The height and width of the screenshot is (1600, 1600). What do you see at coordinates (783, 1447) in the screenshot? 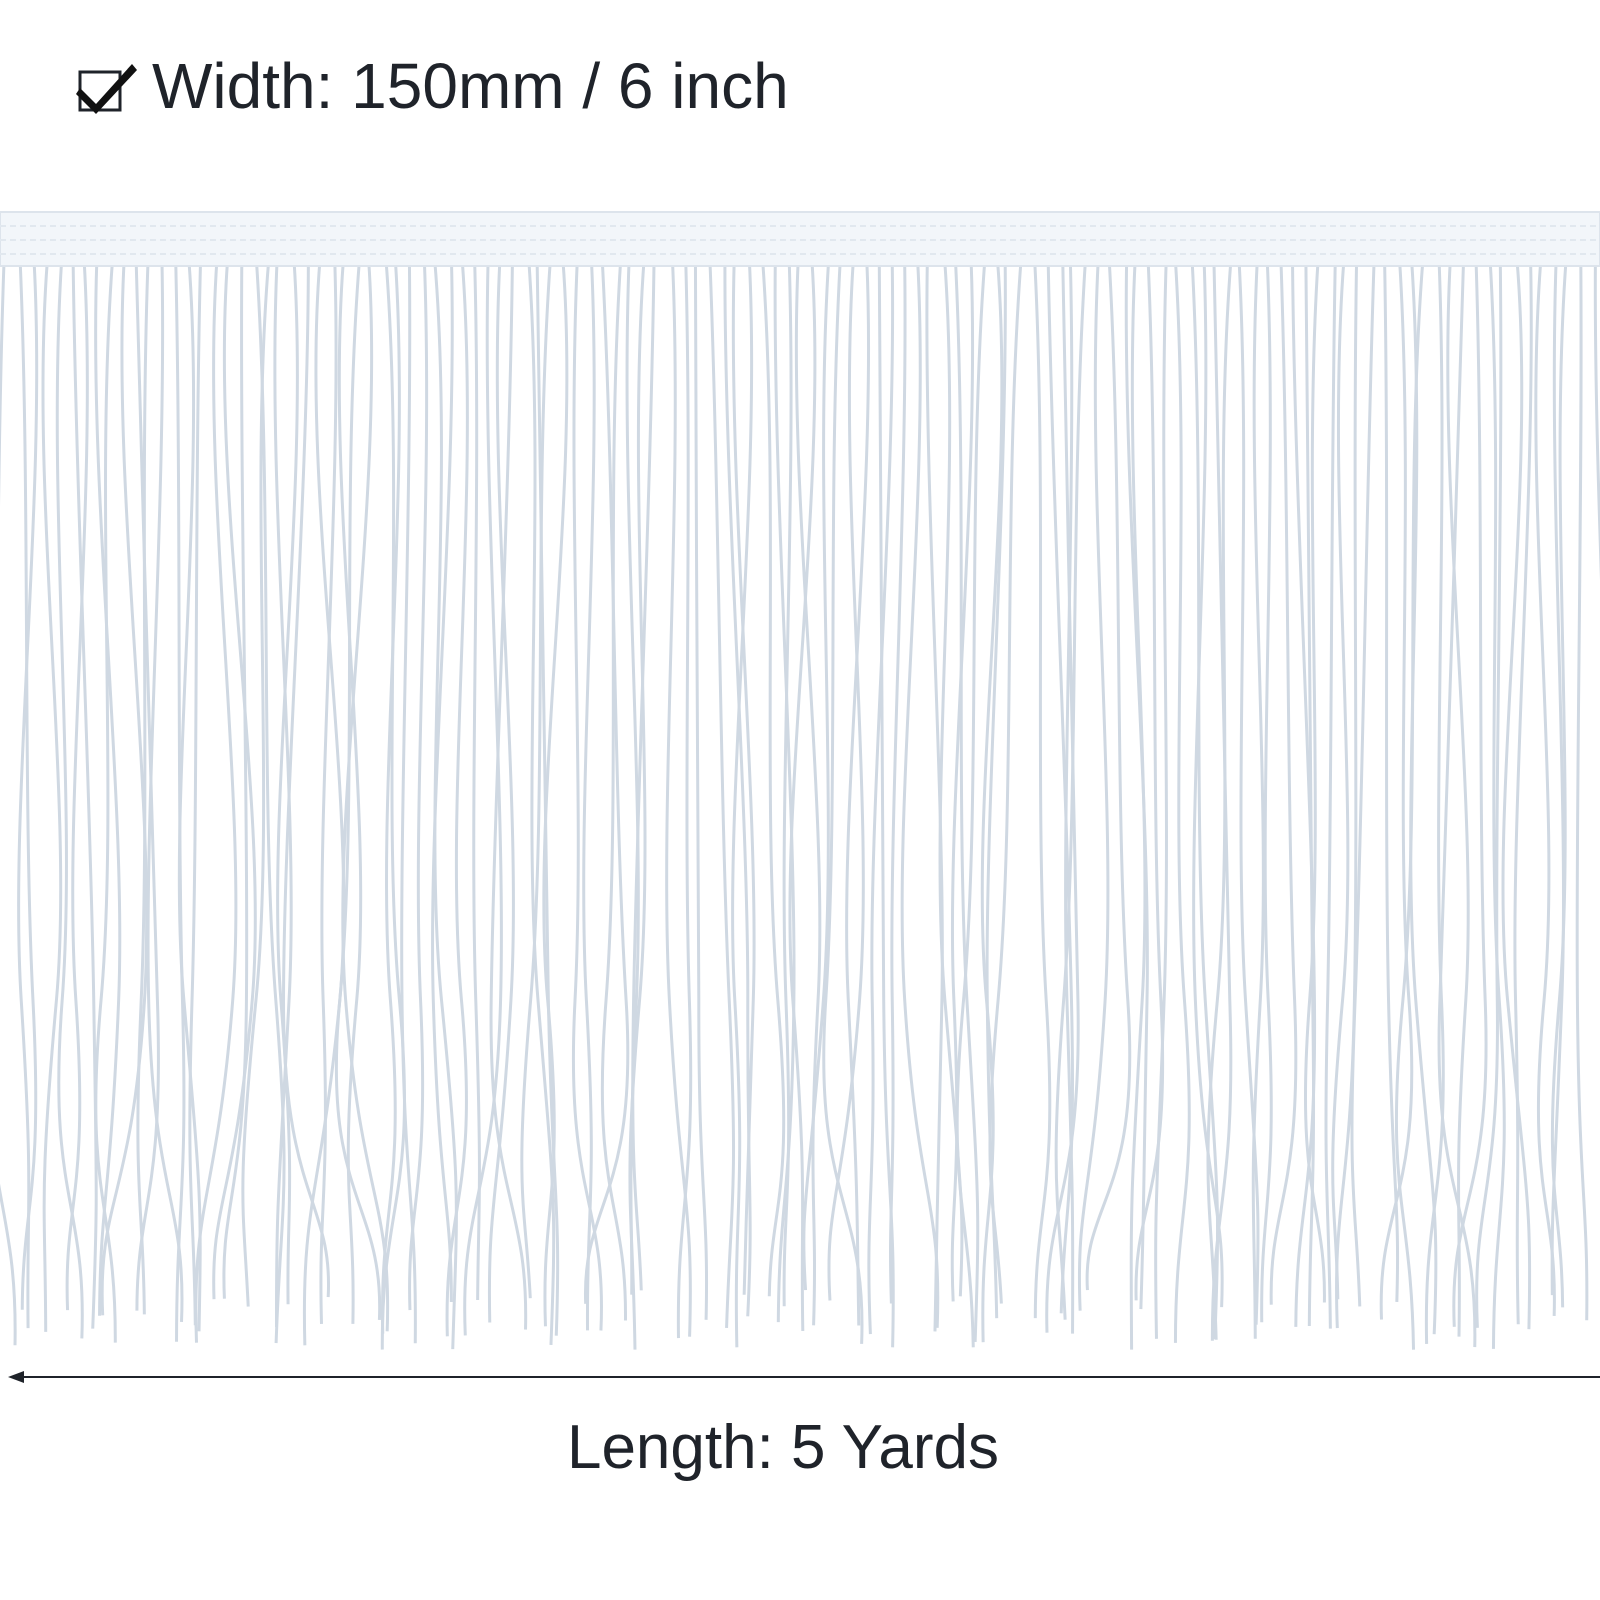
I see `length-label: Length: 5 Yards` at bounding box center [783, 1447].